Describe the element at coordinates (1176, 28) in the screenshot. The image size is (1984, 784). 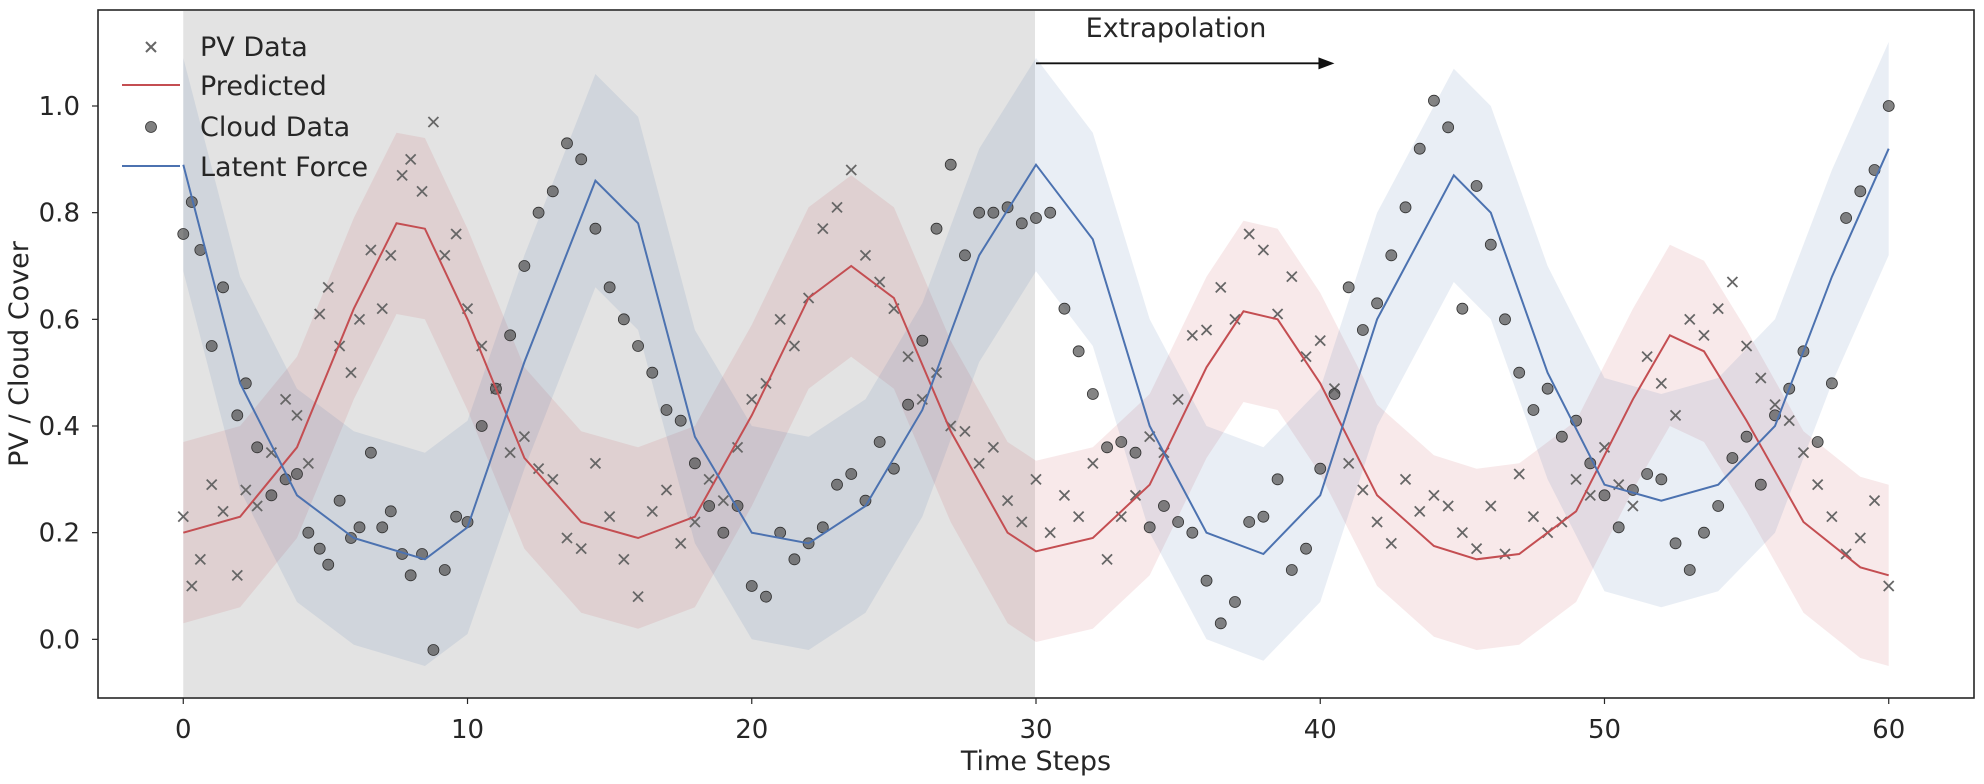
I see `extrapolation-label: Extrapolation` at that location.